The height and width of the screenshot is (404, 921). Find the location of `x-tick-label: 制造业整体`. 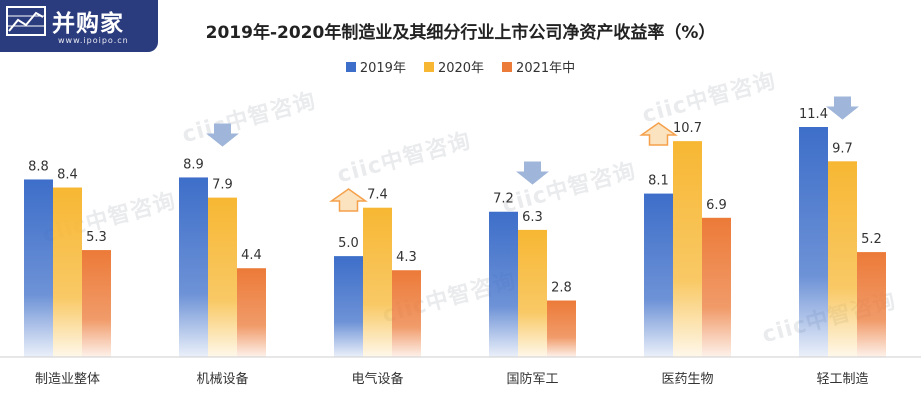

x-tick-label: 制造业整体 is located at coordinates (67, 379).